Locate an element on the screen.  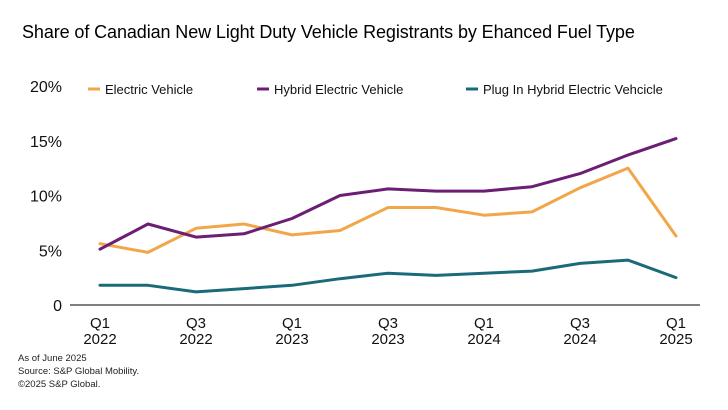
x-tick-label: Q1 2024 is located at coordinates (483, 331).